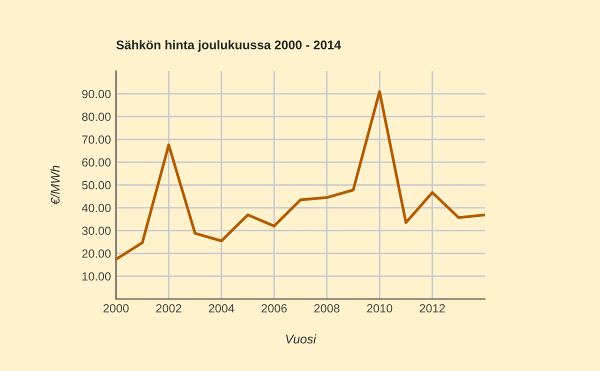 The height and width of the screenshot is (371, 600). Describe the element at coordinates (327, 308) in the screenshot. I see `x-tick-label: 2008` at that location.